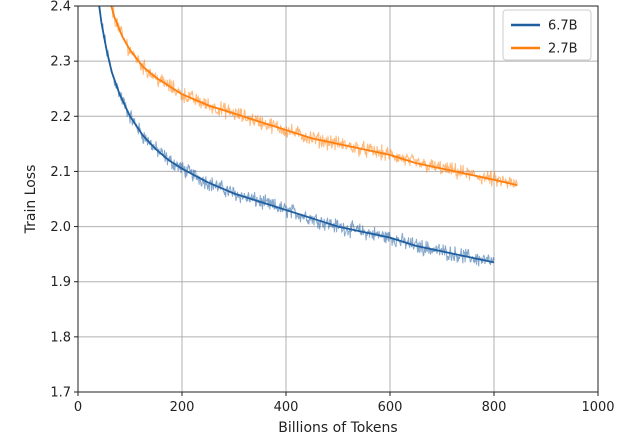 The image size is (640, 432). Describe the element at coordinates (494, 407) in the screenshot. I see `x-tick-label: 800` at that location.